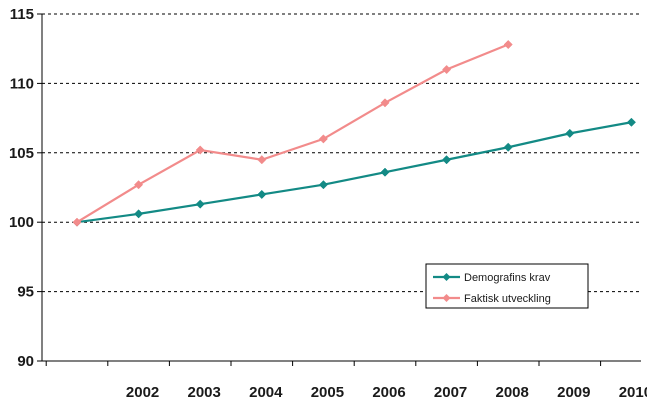 The image size is (647, 399). What do you see at coordinates (21, 188) in the screenshot?
I see `y-axis-tick-labels: 90 95 100 105 110 115` at bounding box center [21, 188].